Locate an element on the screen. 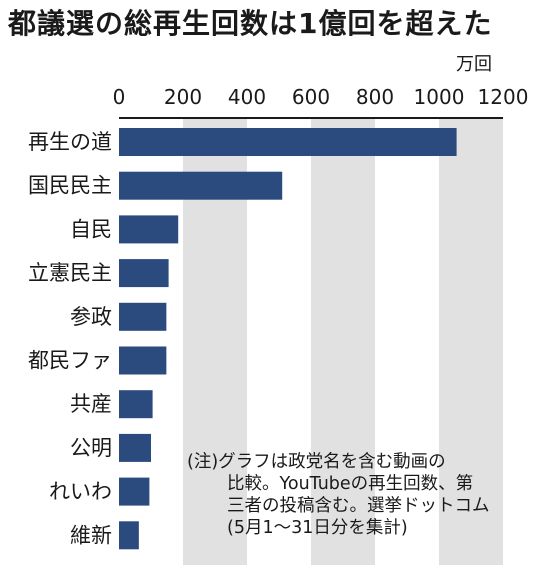 The width and height of the screenshot is (536, 573). category-label-6: 都民ファ is located at coordinates (70, 361).